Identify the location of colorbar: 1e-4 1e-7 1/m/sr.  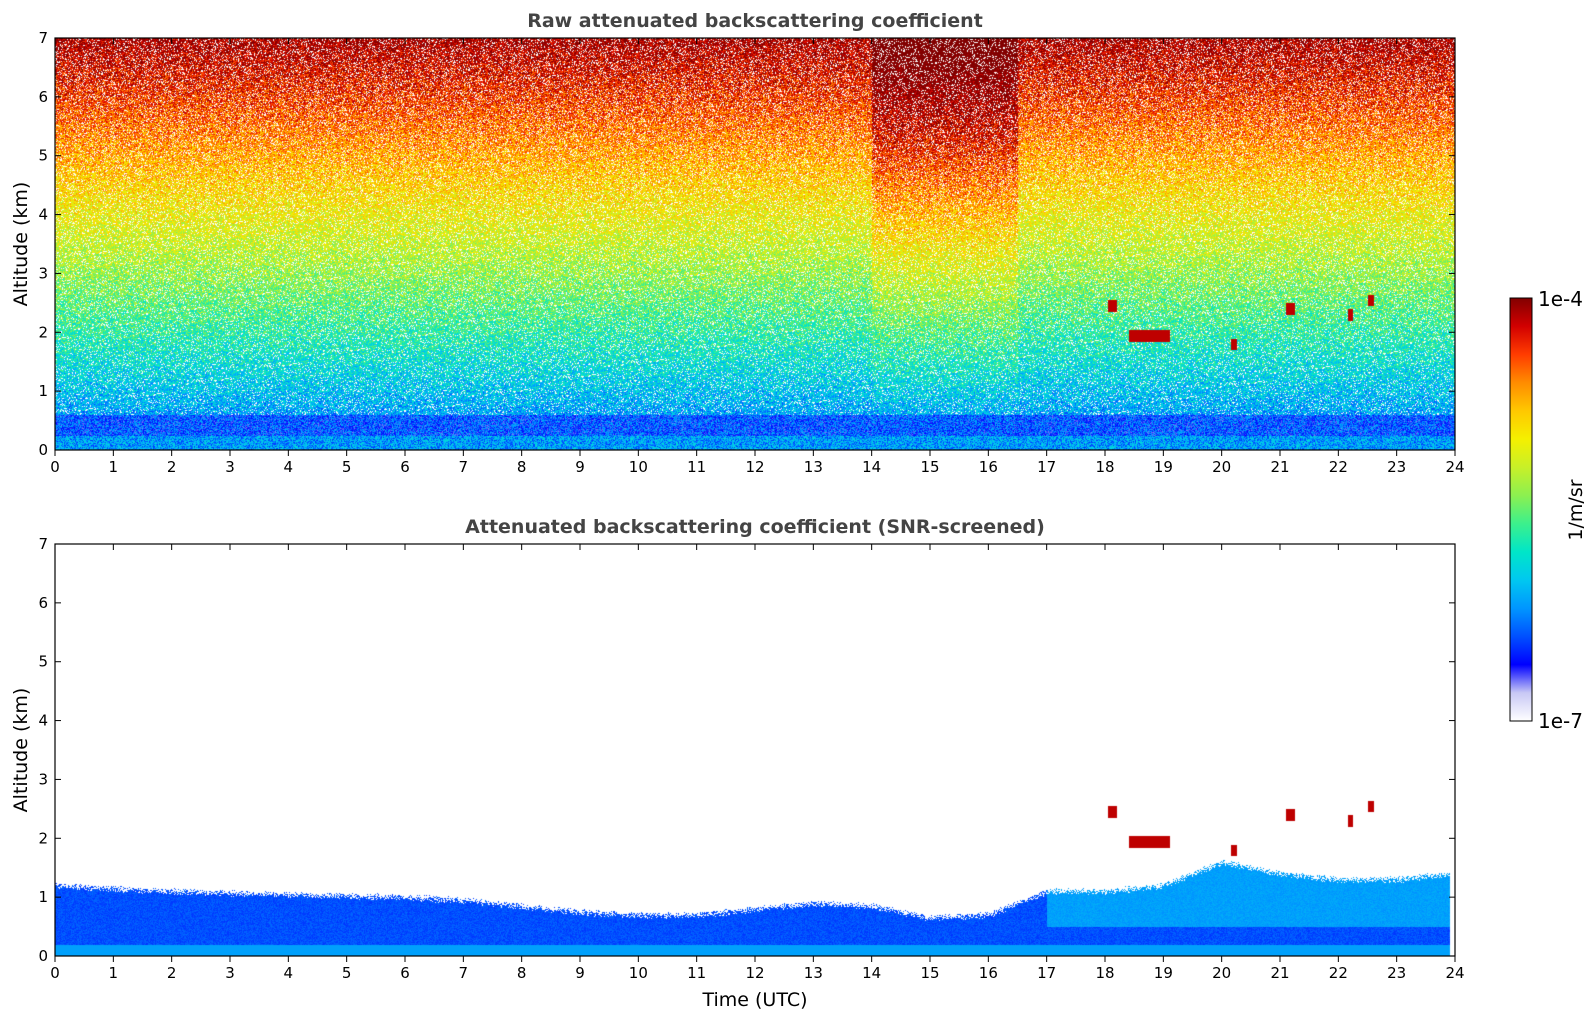
(1548, 510).